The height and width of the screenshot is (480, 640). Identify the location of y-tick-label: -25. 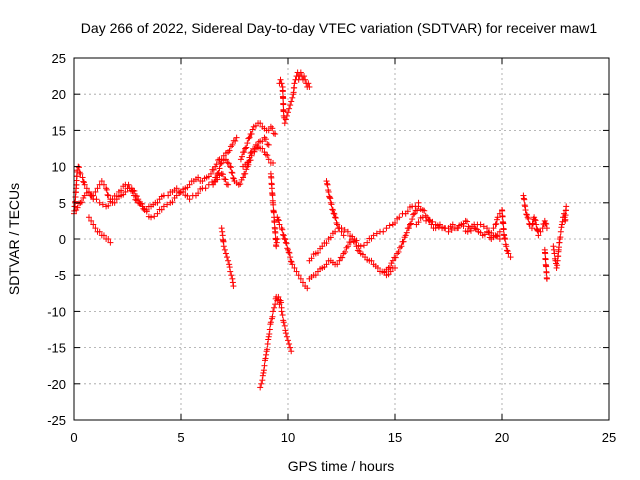
(56, 420).